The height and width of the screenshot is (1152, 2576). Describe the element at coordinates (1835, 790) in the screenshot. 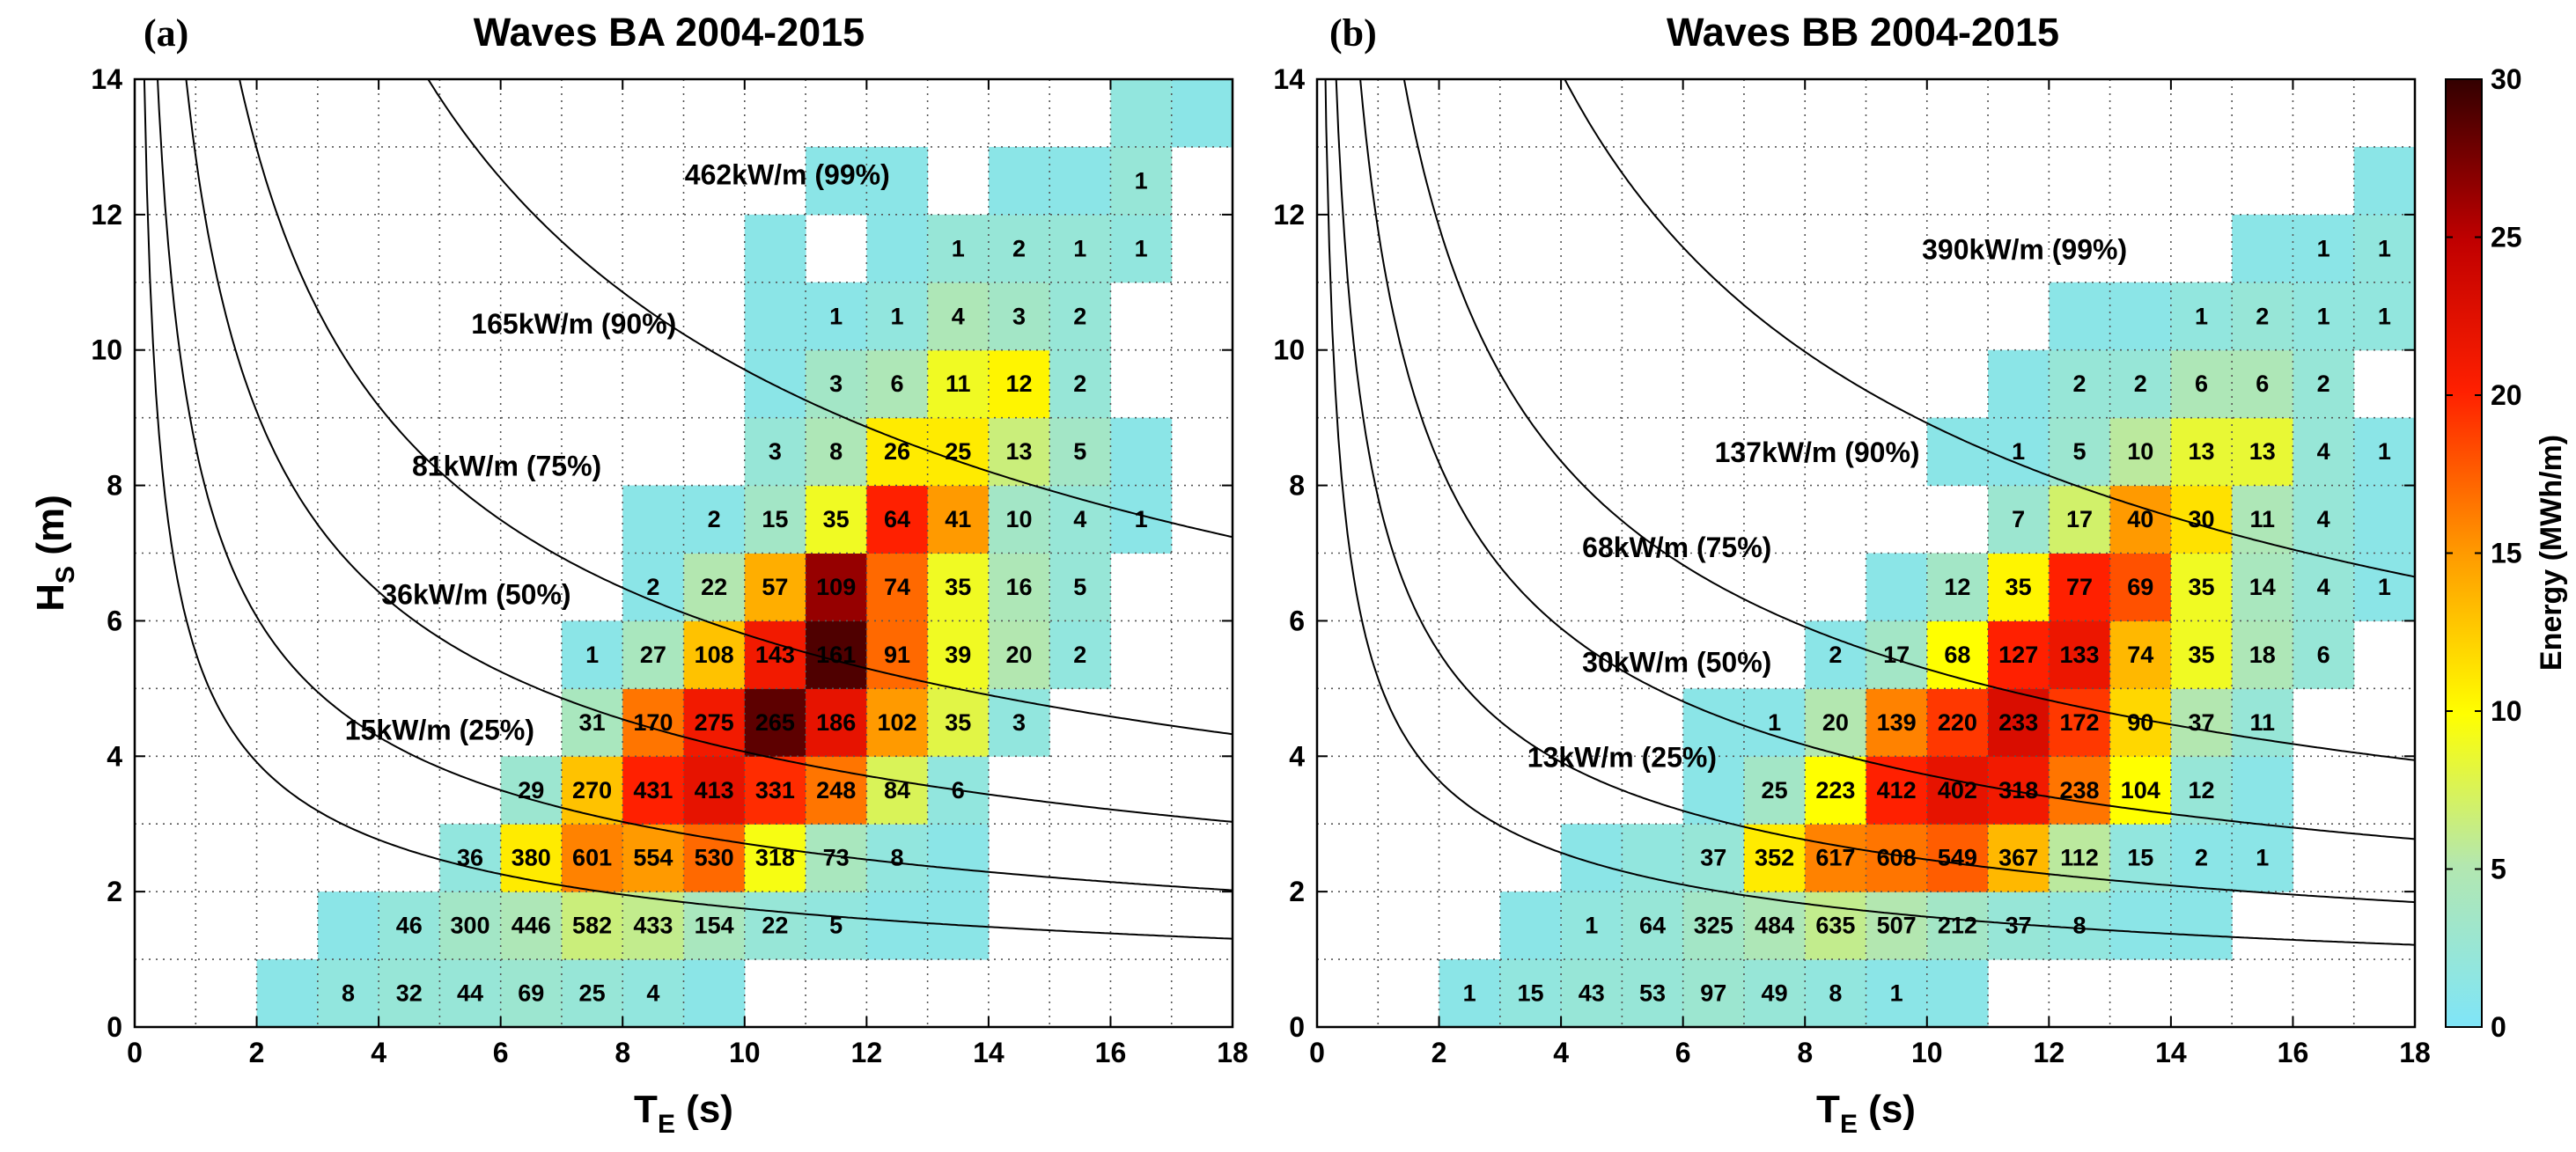

I see `cell-count-label: 223` at that location.